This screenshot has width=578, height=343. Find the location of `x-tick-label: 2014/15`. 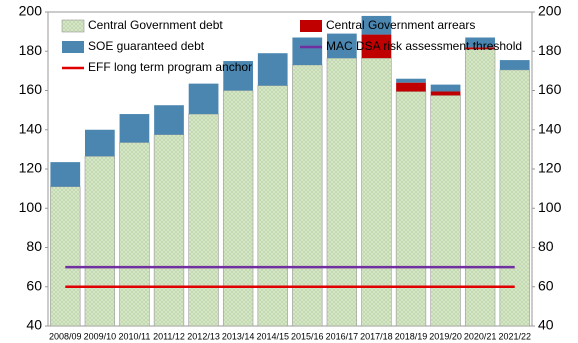

x-tick-label: 2014/15 is located at coordinates (272, 336).